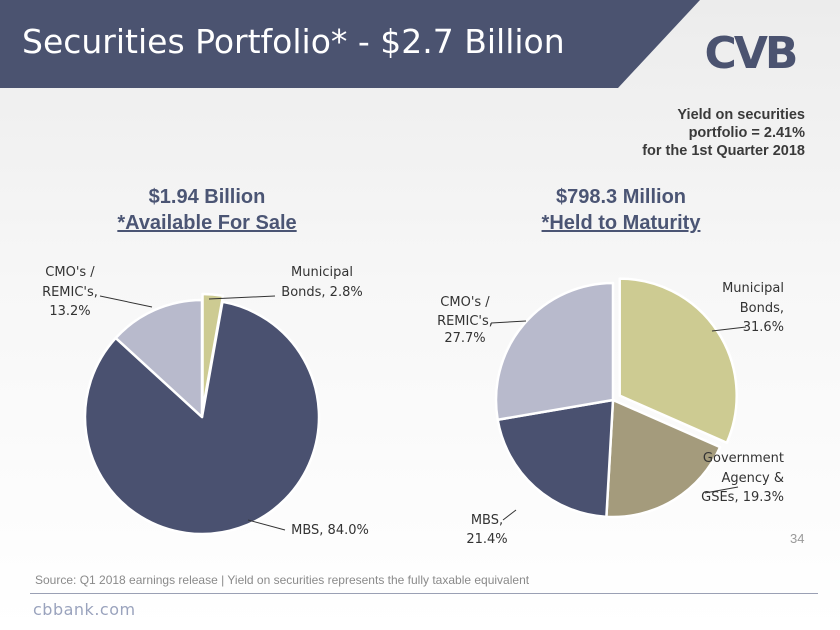  What do you see at coordinates (753, 478) in the screenshot?
I see `htm-data-label: Agency &` at bounding box center [753, 478].